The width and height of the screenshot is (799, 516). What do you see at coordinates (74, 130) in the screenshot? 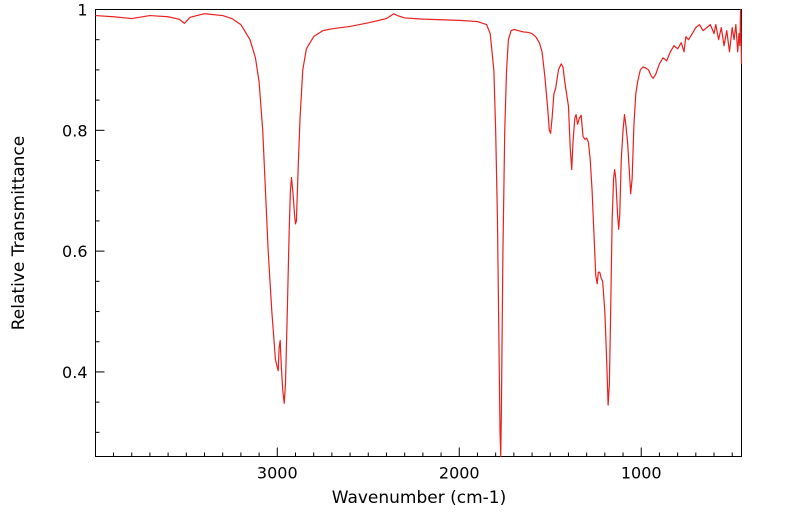
I see `y-tick-label: 0.8` at bounding box center [74, 130].